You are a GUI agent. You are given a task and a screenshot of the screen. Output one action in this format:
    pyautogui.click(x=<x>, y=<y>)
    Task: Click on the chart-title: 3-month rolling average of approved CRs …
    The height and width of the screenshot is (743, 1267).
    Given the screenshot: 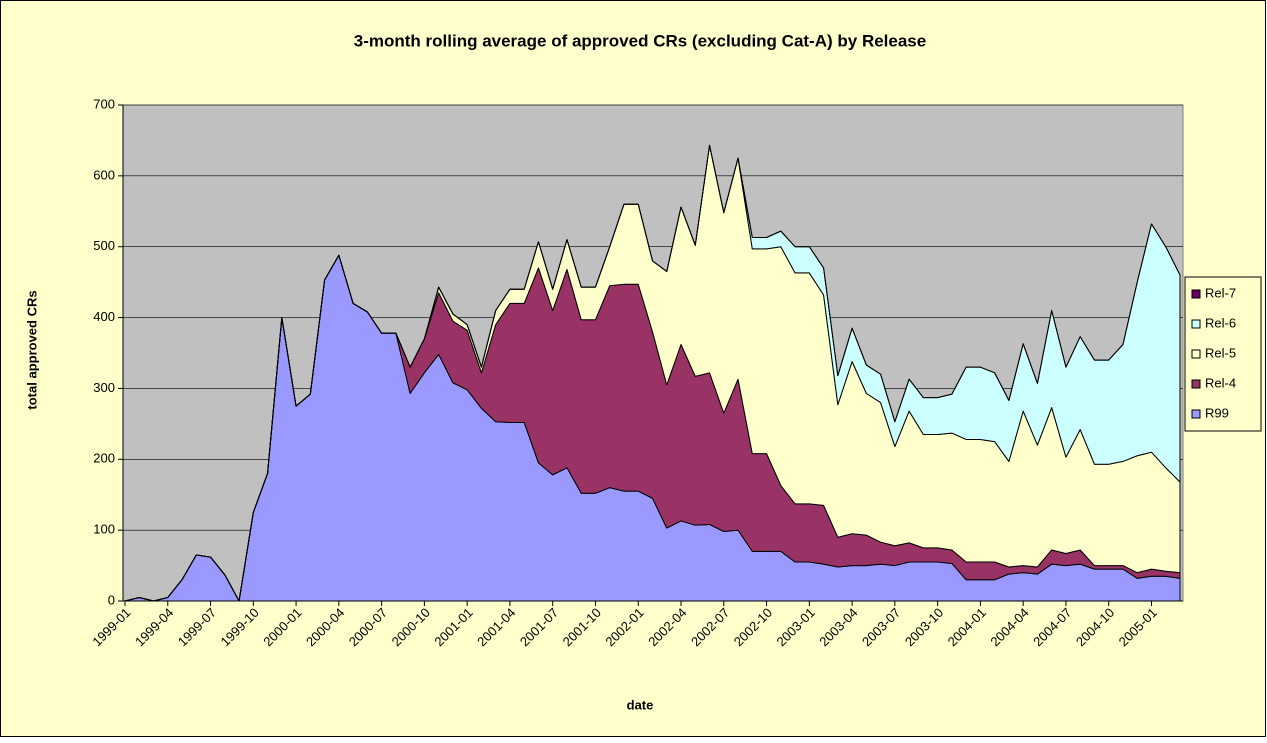 What is the action you would take?
    pyautogui.click(x=640, y=40)
    